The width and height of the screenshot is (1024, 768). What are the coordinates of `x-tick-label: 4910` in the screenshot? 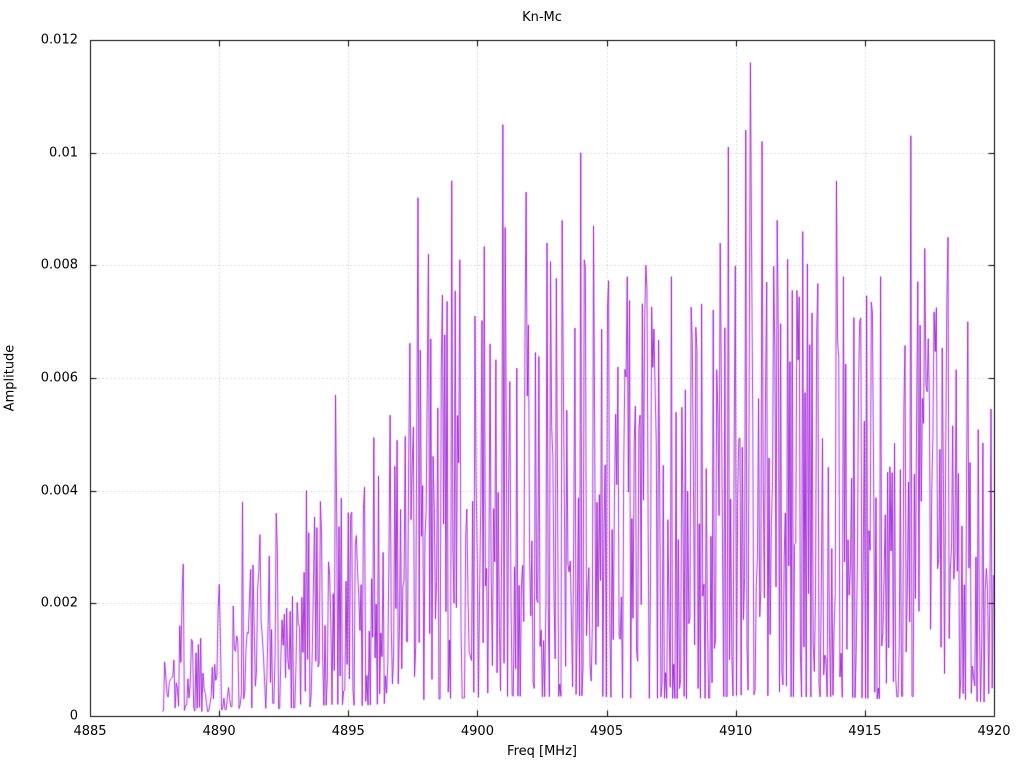 It's located at (736, 731).